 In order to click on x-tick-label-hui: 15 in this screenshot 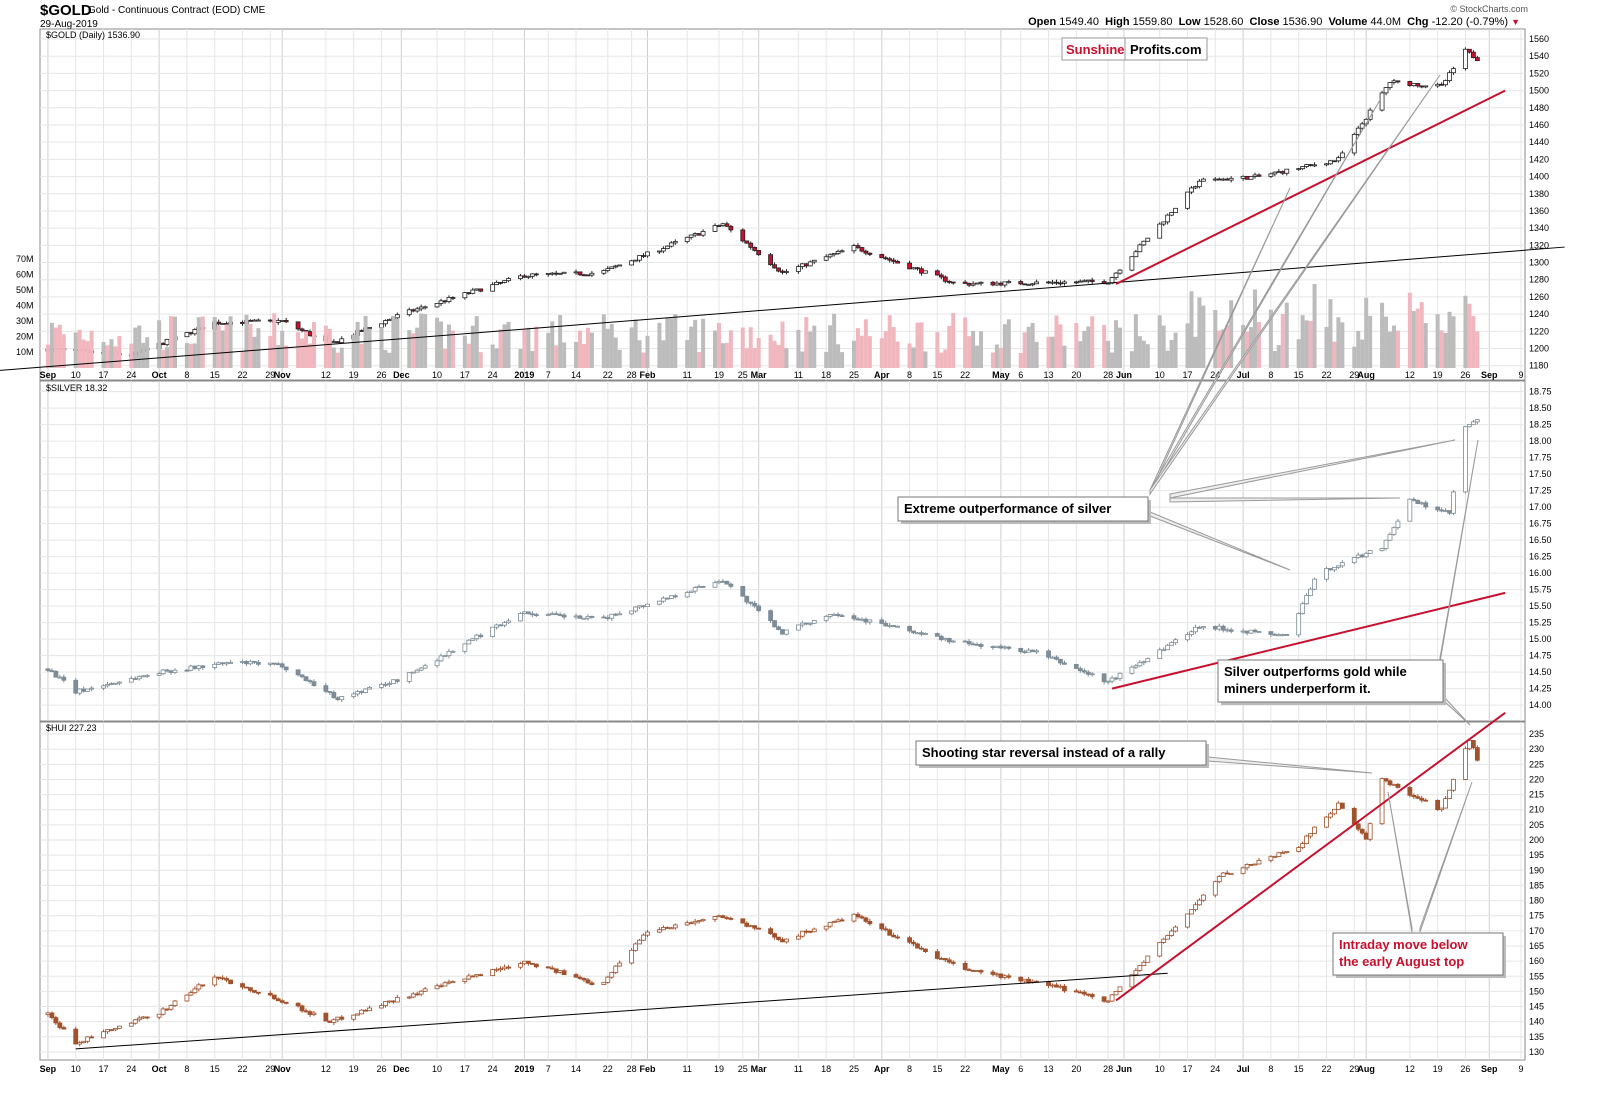, I will do `click(1299, 1069)`.